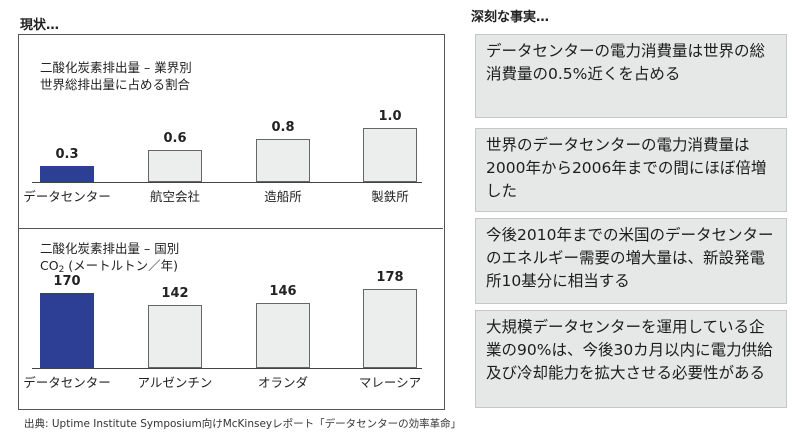 This screenshot has width=800, height=448. I want to click on chart1-value-label: 0.3, so click(67, 154).